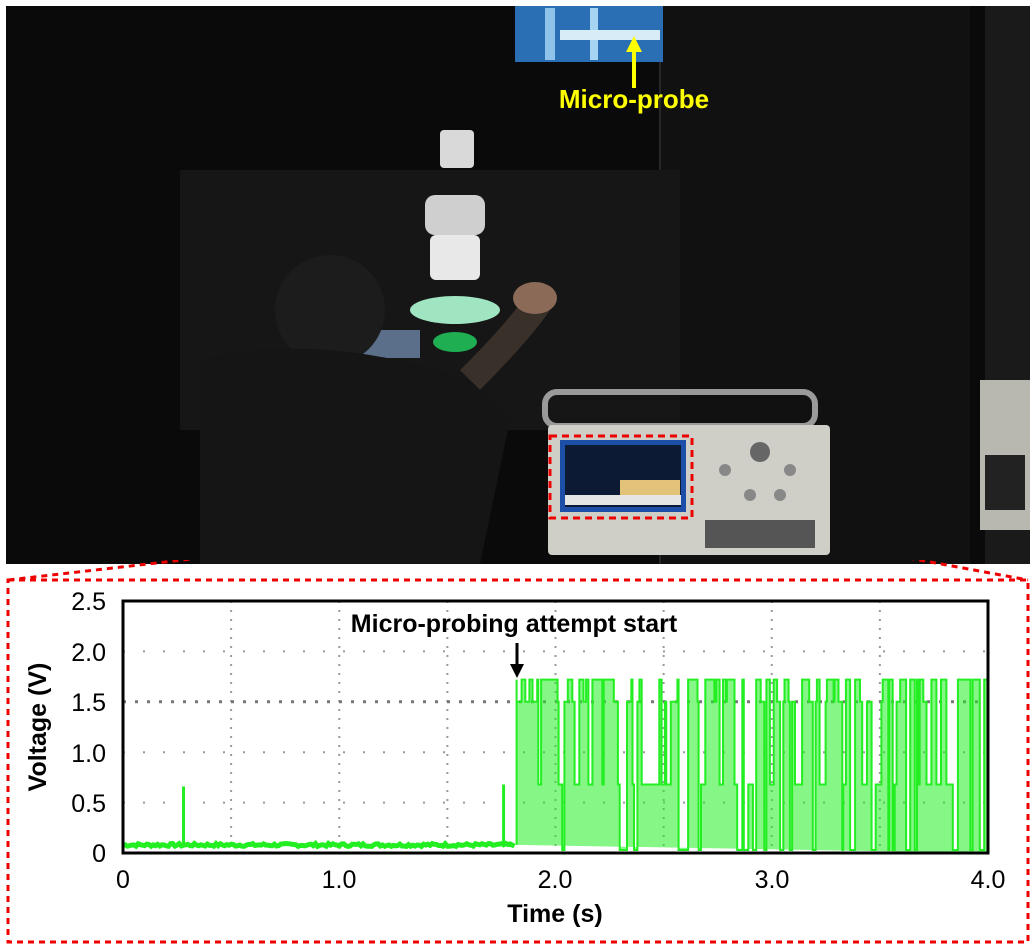 The width and height of the screenshot is (1036, 950). Describe the element at coordinates (634, 75) in the screenshot. I see `micro-probe-callout: Micro-probe` at that location.